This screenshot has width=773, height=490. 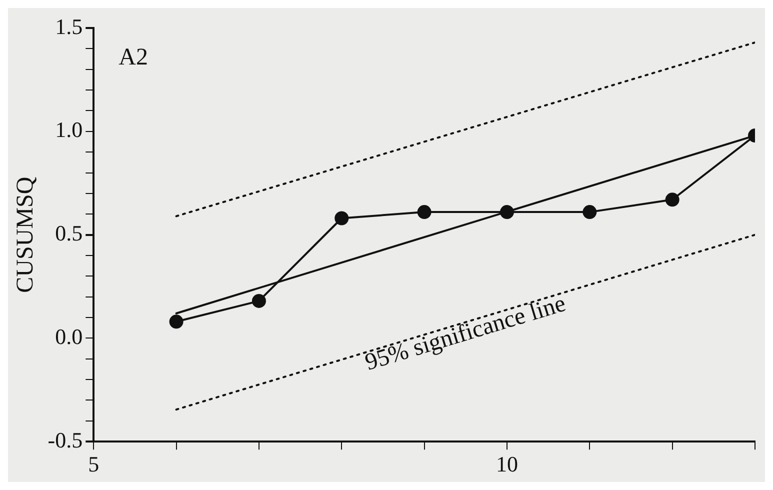 I want to click on y-tick-label: 1.5, so click(x=69, y=26).